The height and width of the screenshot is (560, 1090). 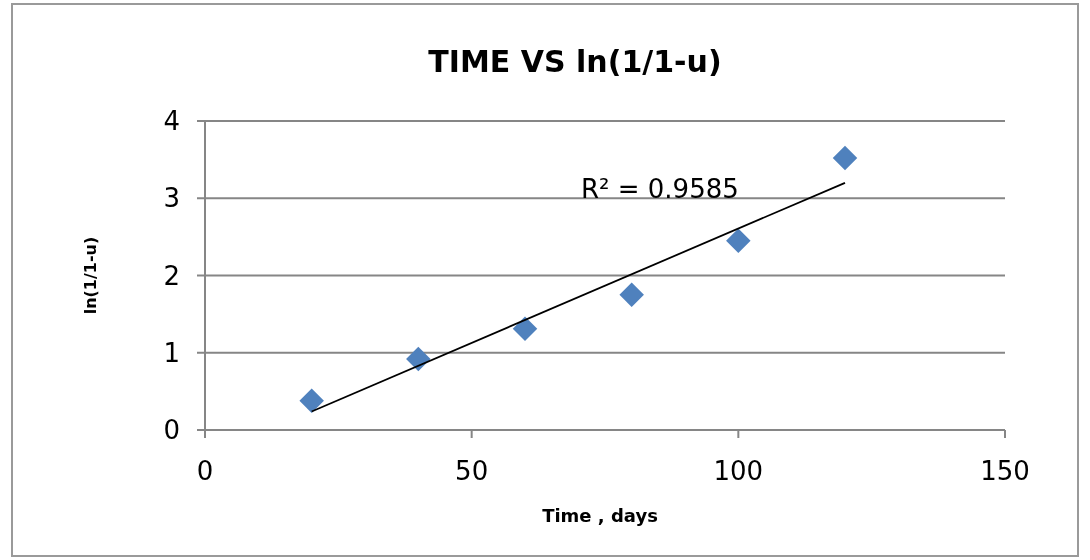 What do you see at coordinates (171, 430) in the screenshot?
I see `y-tick-label: 0` at bounding box center [171, 430].